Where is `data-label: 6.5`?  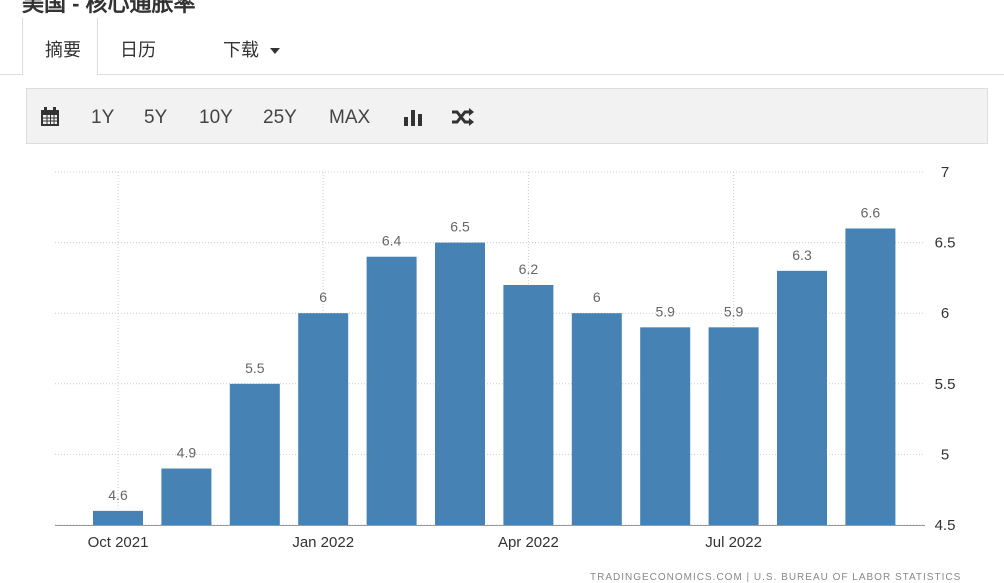 data-label: 6.5 is located at coordinates (460, 227).